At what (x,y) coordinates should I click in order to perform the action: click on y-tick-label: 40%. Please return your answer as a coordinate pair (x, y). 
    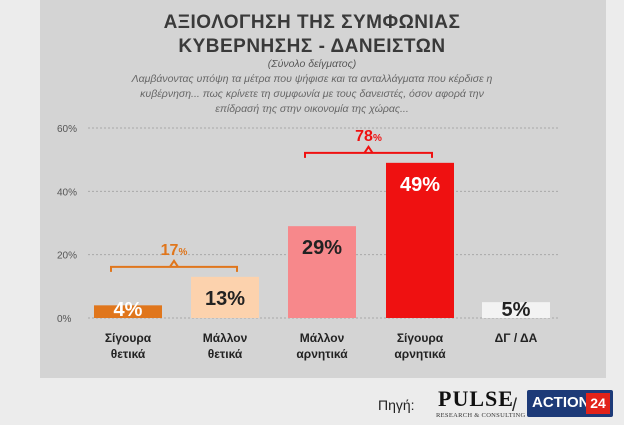
    Looking at the image, I should click on (67, 192).